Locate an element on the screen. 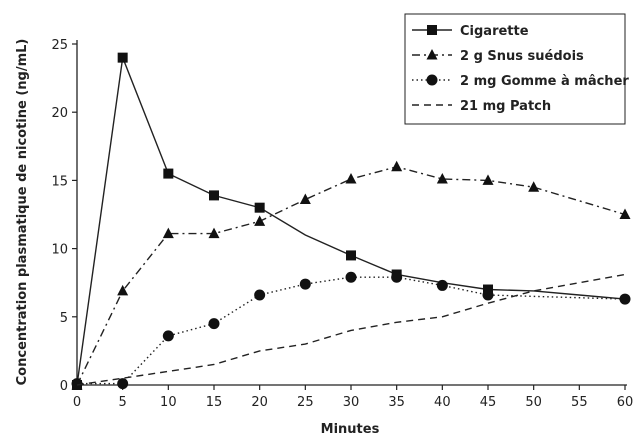 This screenshot has width=638, height=437. x-tick-label-40: 40 is located at coordinates (442, 402).